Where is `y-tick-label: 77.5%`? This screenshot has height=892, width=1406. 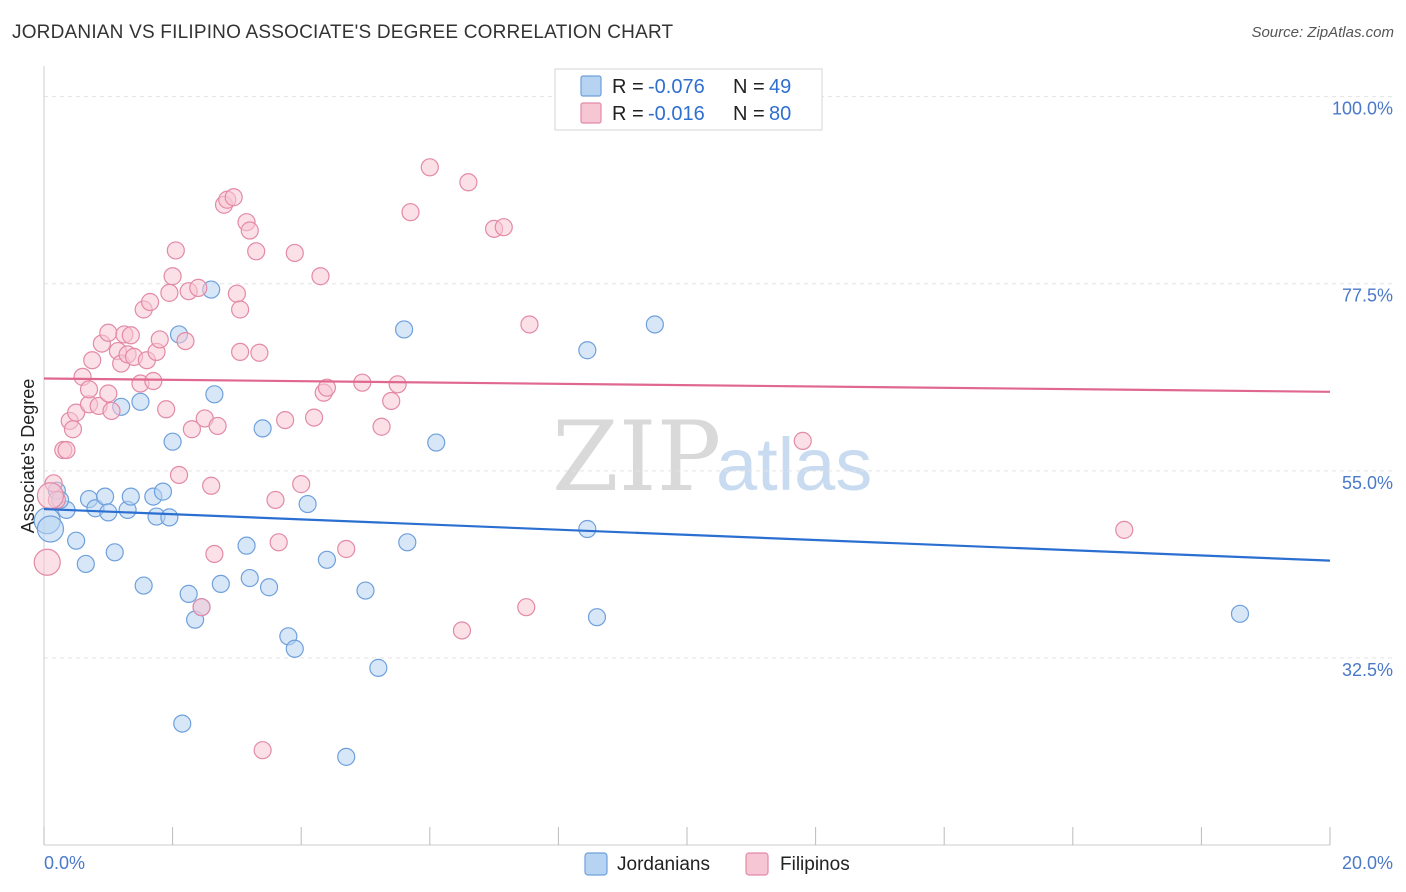
y-tick-label: 77.5% is located at coordinates (1367, 296).